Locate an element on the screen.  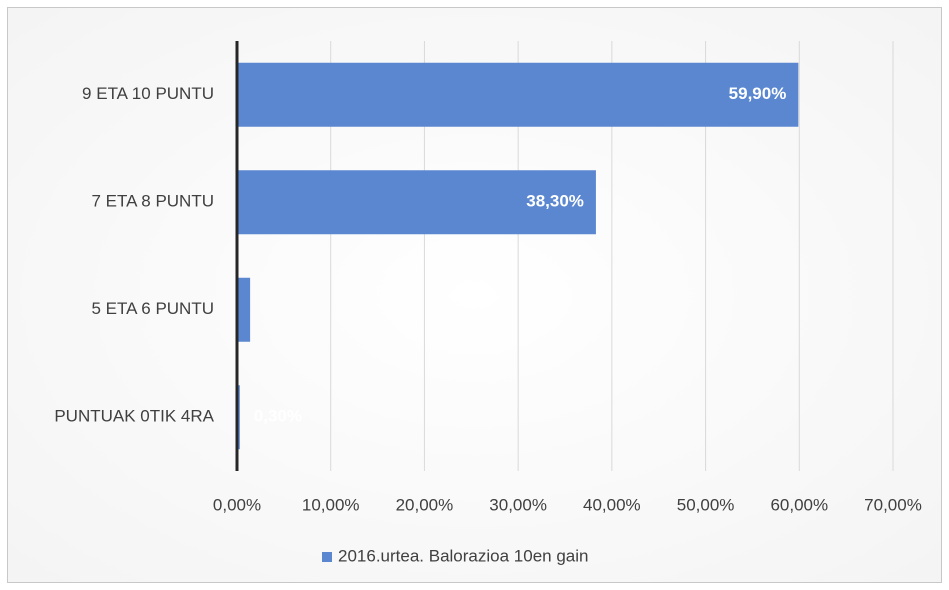
y-tick-label: 9 ETA 10 PUNTU is located at coordinates (148, 93).